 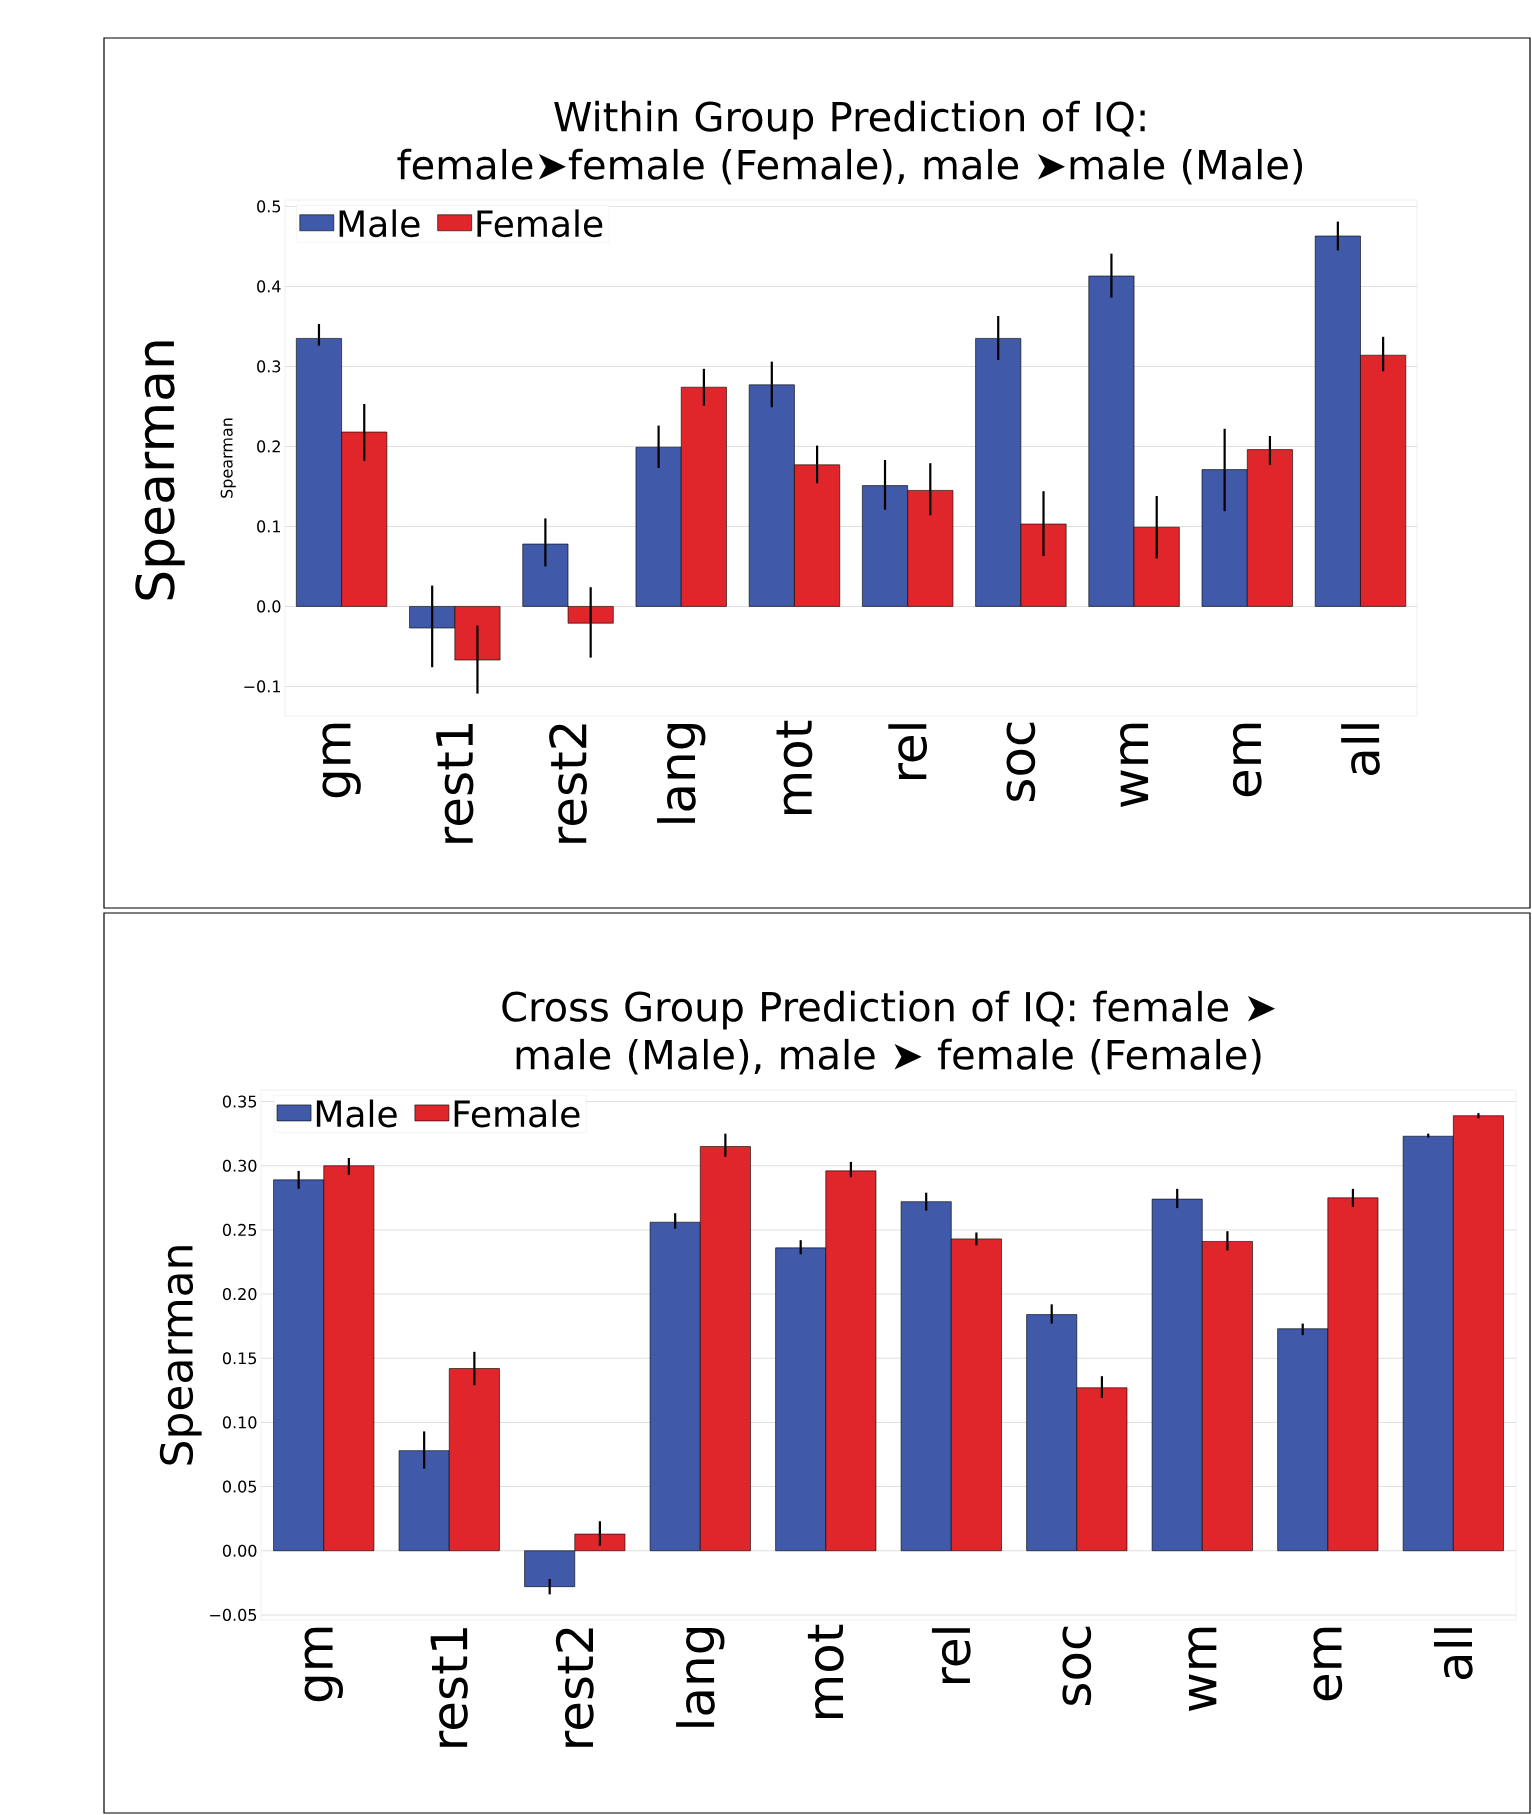 I want to click on y-tick-label: 0.0, so click(x=269, y=606).